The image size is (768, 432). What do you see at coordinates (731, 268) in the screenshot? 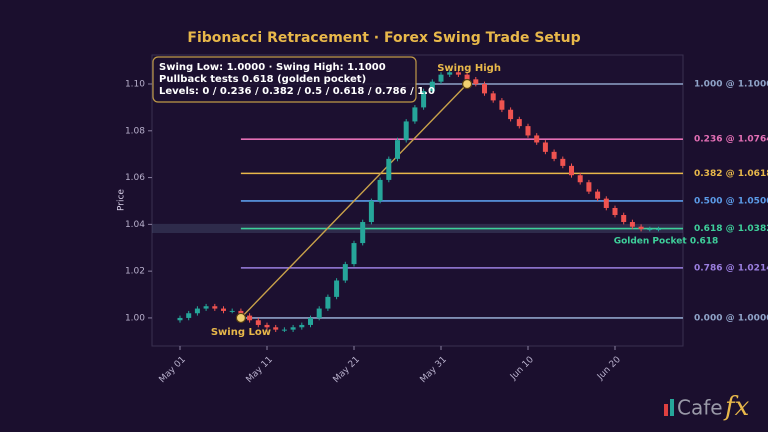
I see `fib-level-label: 0.786 @ 1.0214` at bounding box center [731, 268].